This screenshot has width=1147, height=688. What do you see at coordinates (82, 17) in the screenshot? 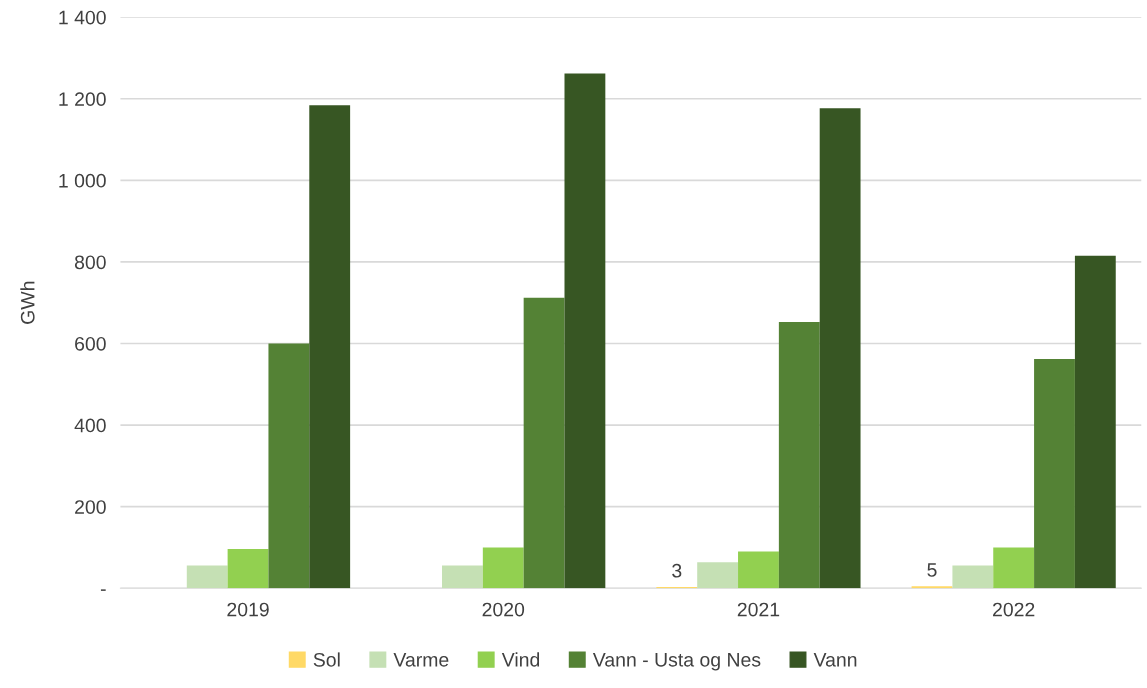
I see `y-tick-label: 1 400` at bounding box center [82, 17].